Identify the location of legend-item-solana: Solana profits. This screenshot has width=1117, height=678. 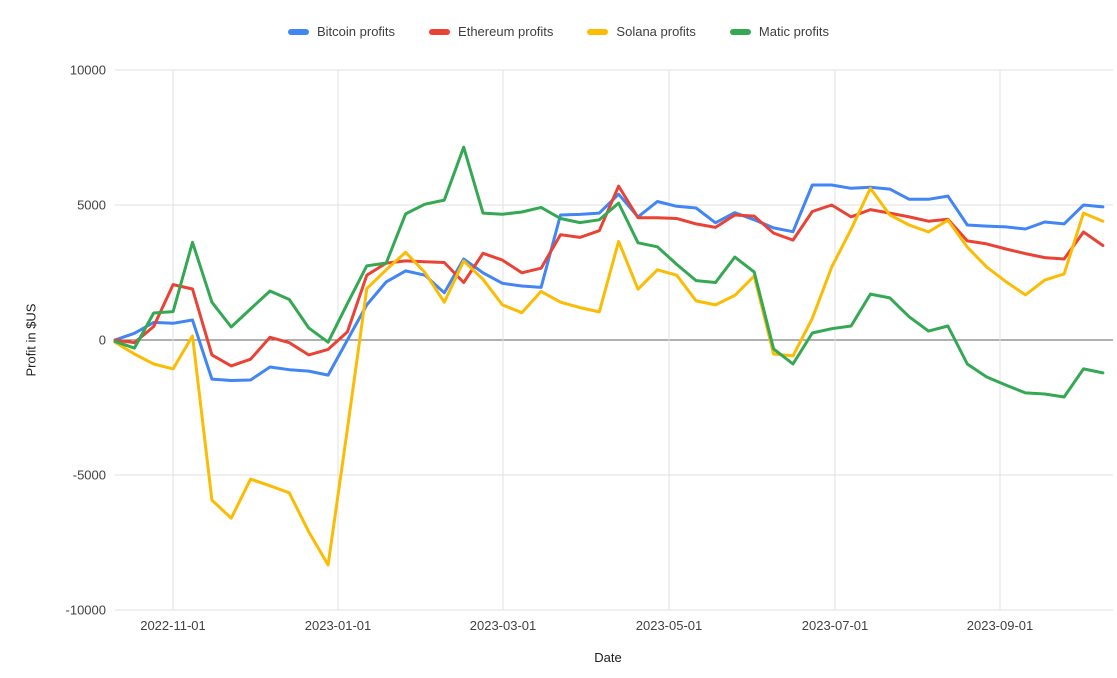
(641, 32).